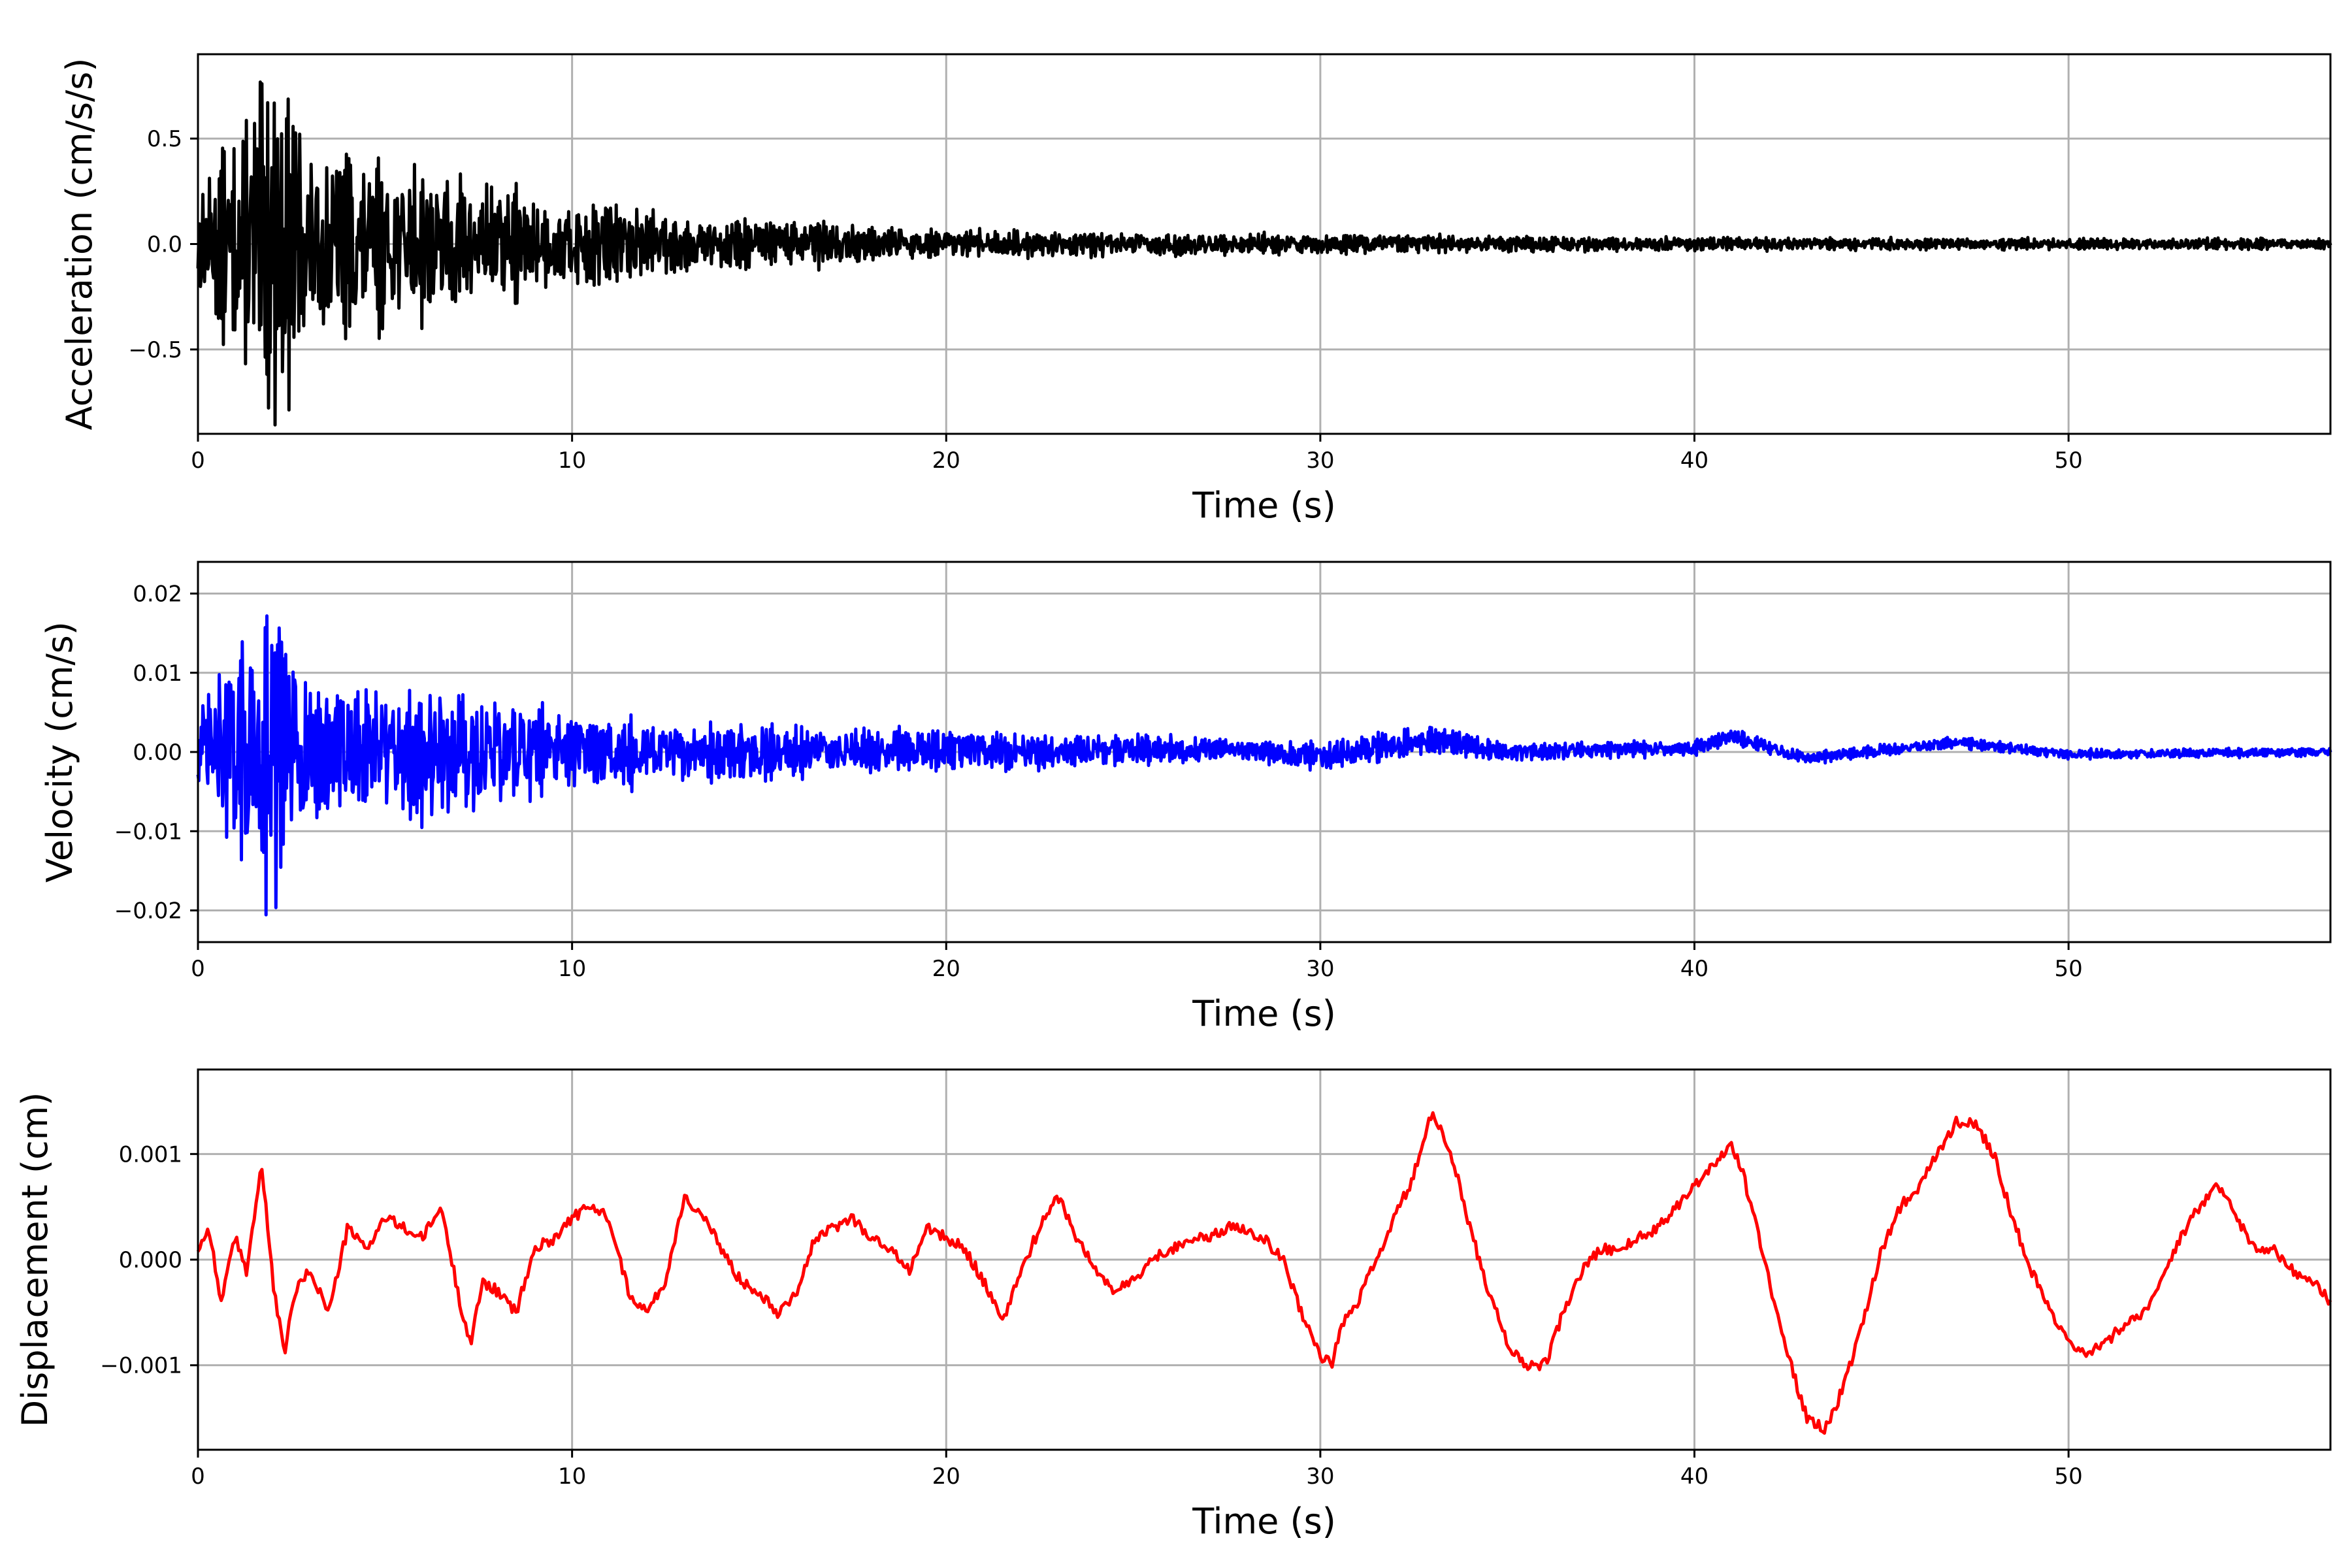  I want to click on y-tick-label: −0.5, so click(155, 350).